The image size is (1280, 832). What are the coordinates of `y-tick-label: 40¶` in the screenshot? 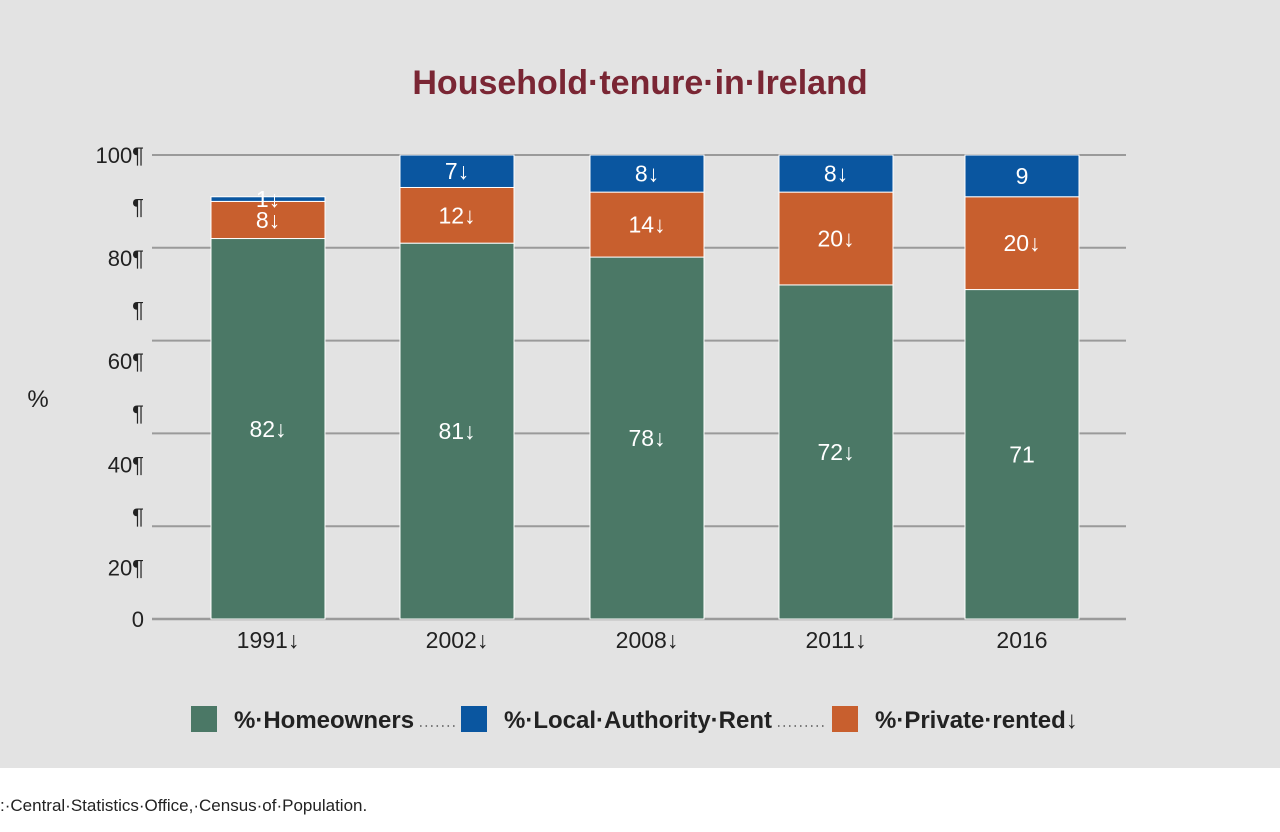 It's located at (126, 464).